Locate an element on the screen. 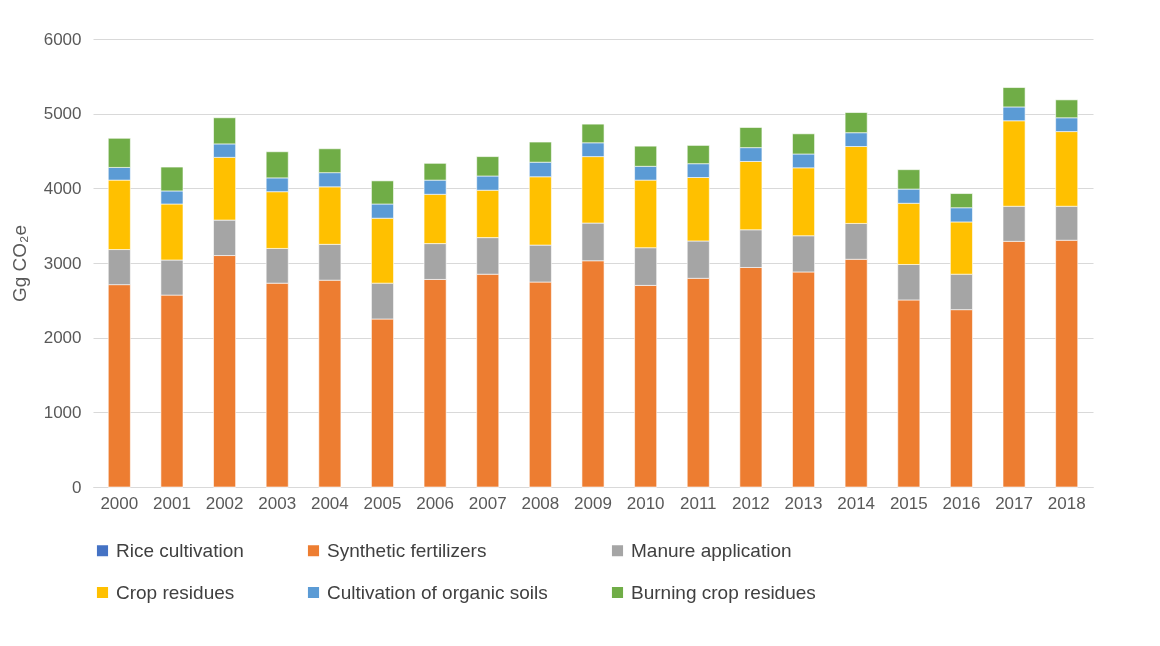 The image size is (1160, 646). x-tick-label: 2001 is located at coordinates (172, 503).